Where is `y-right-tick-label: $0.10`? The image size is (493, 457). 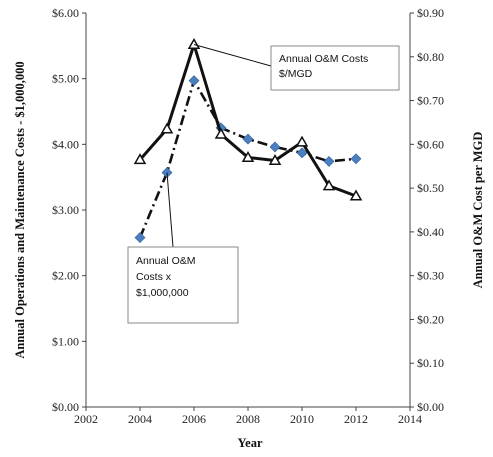 y-right-tick-label: $0.10 is located at coordinates (430, 363).